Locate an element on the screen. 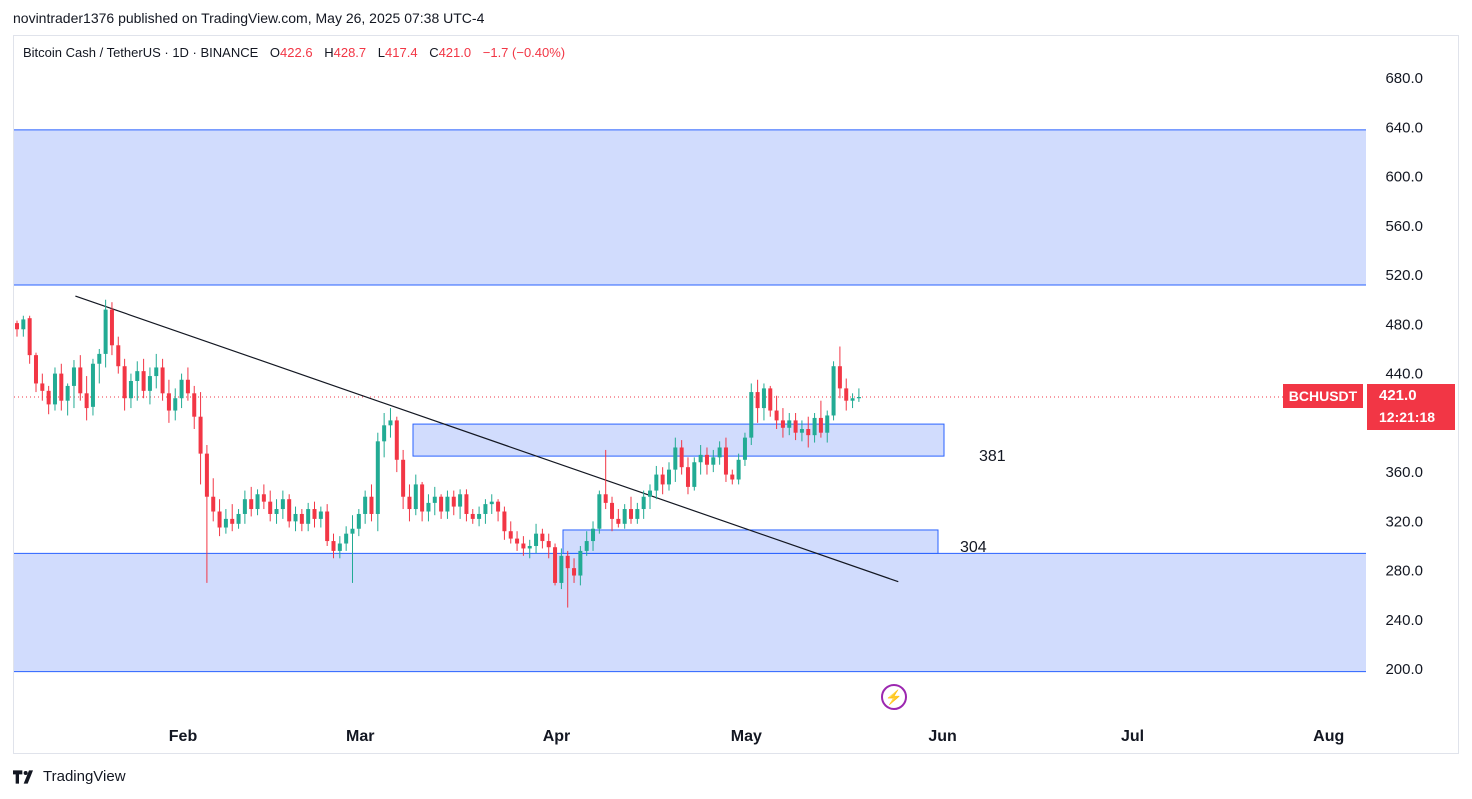  lightning-bolt-icon: ⚡ is located at coordinates (894, 697).